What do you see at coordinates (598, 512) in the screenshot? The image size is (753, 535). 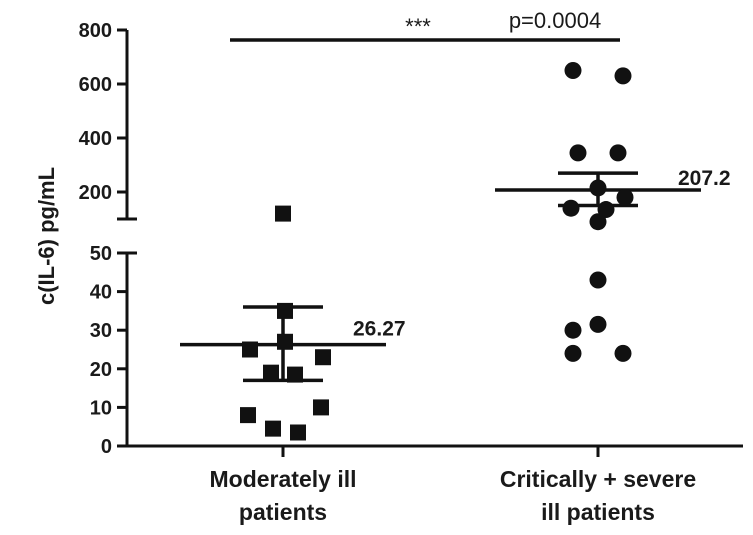 I see `category-label-critical-line2: ill patients` at bounding box center [598, 512].